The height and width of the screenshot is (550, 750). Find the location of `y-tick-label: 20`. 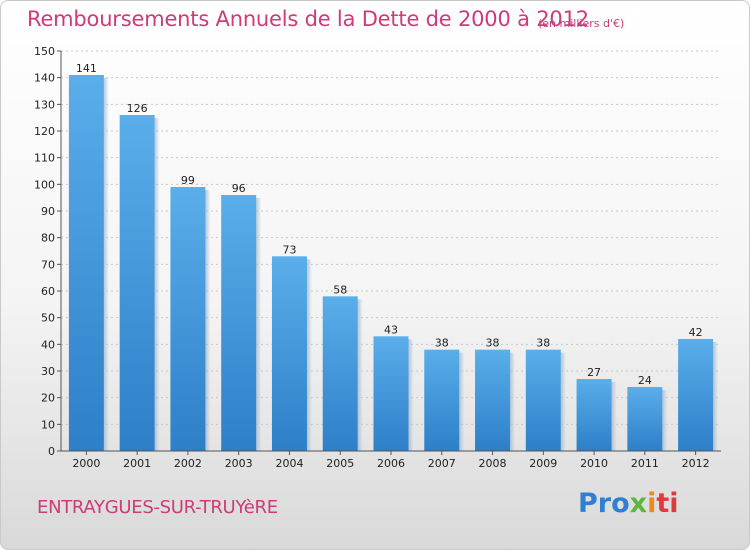

y-tick-label: 20 is located at coordinates (48, 398).